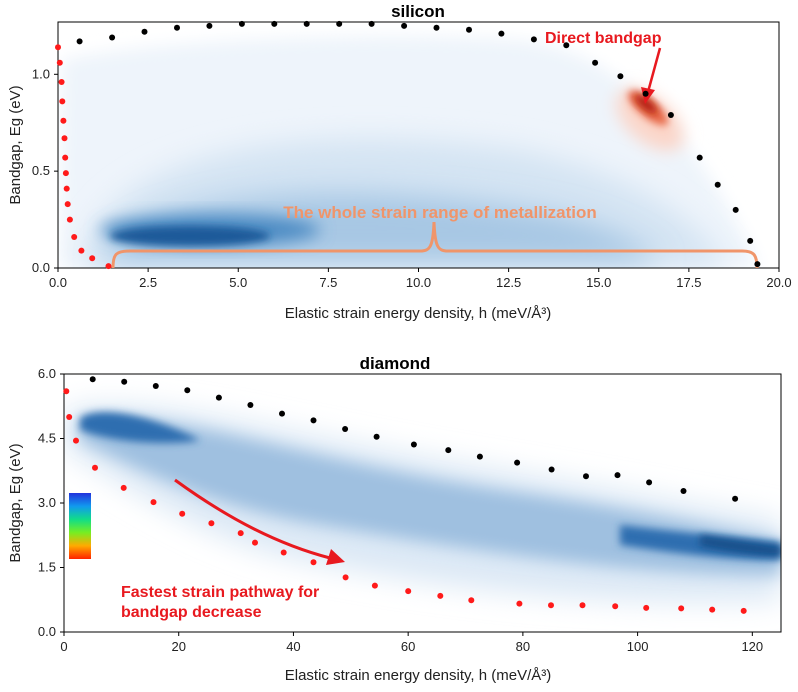  Describe the element at coordinates (293, 646) in the screenshot. I see `diamond-x-tick-label-2: 40` at that location.